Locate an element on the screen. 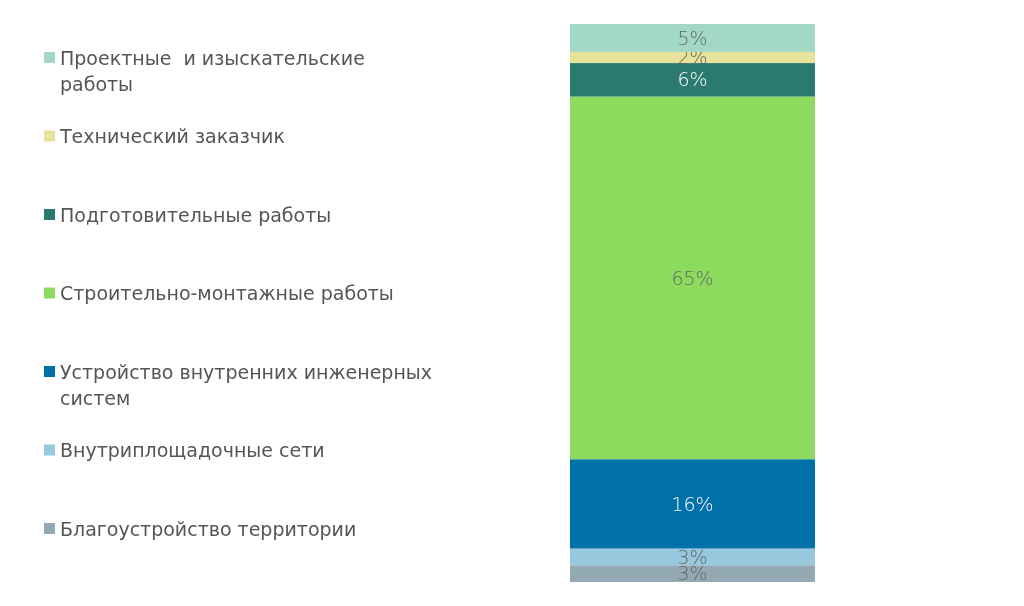 The image size is (1024, 606). legend-label: Благоустройство территории is located at coordinates (208, 528).